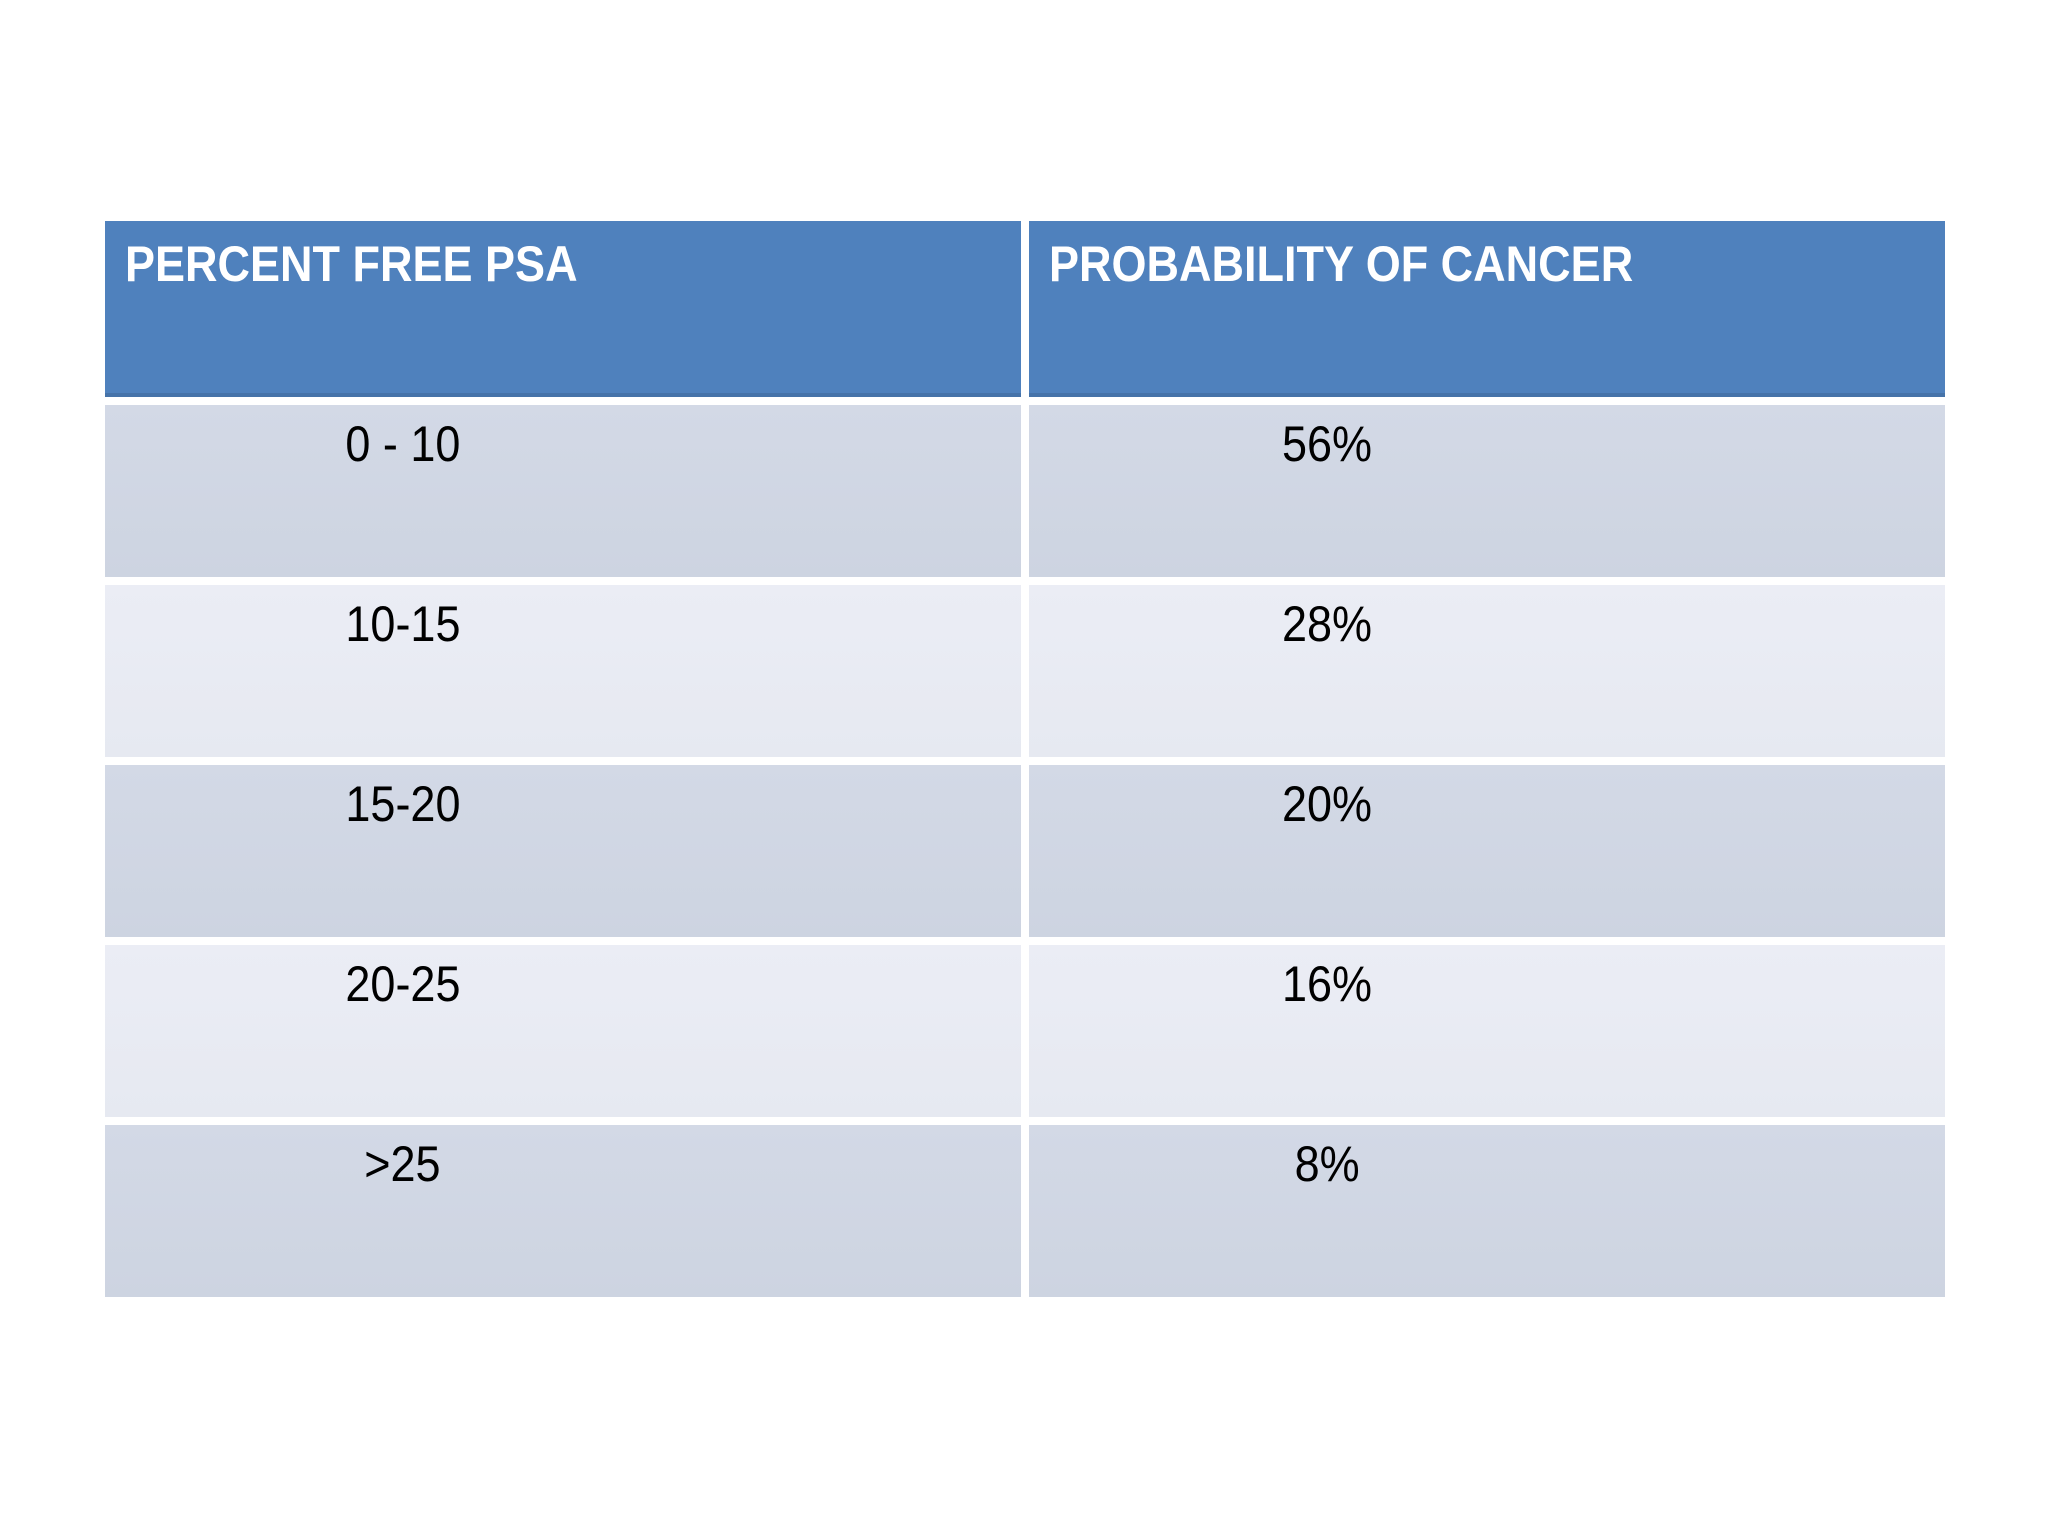  Describe the element at coordinates (563, 671) in the screenshot. I see `cell-psa-range: 10-15` at that location.